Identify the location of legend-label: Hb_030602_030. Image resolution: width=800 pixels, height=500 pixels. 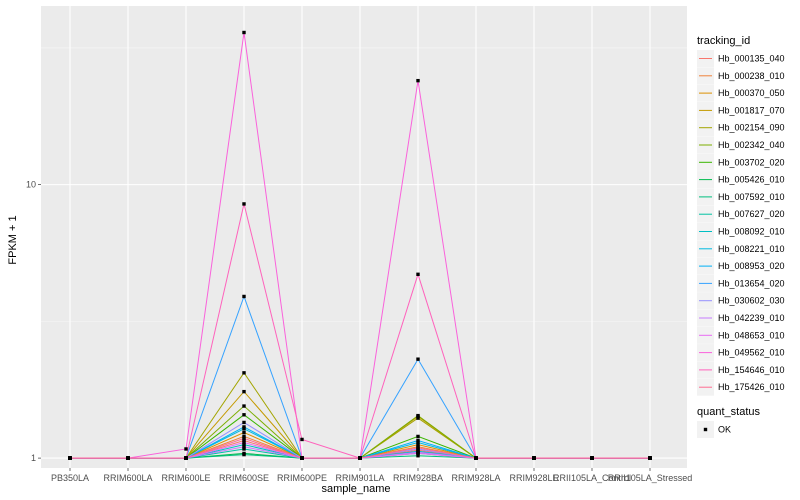
(751, 301).